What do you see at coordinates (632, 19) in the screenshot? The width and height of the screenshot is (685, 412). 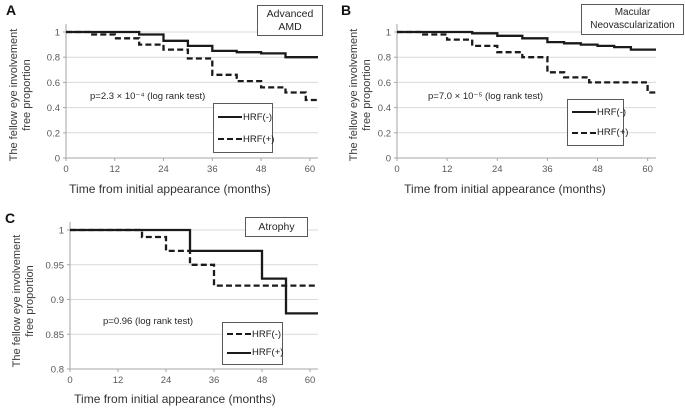 I see `condition-label-box: Macular Neovascularization` at bounding box center [632, 19].